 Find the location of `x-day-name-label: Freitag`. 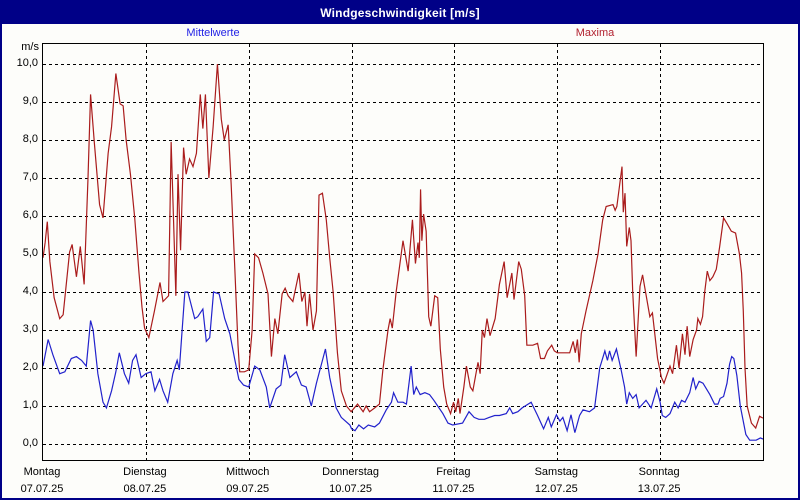

x-day-name-label: Freitag is located at coordinates (453, 472).